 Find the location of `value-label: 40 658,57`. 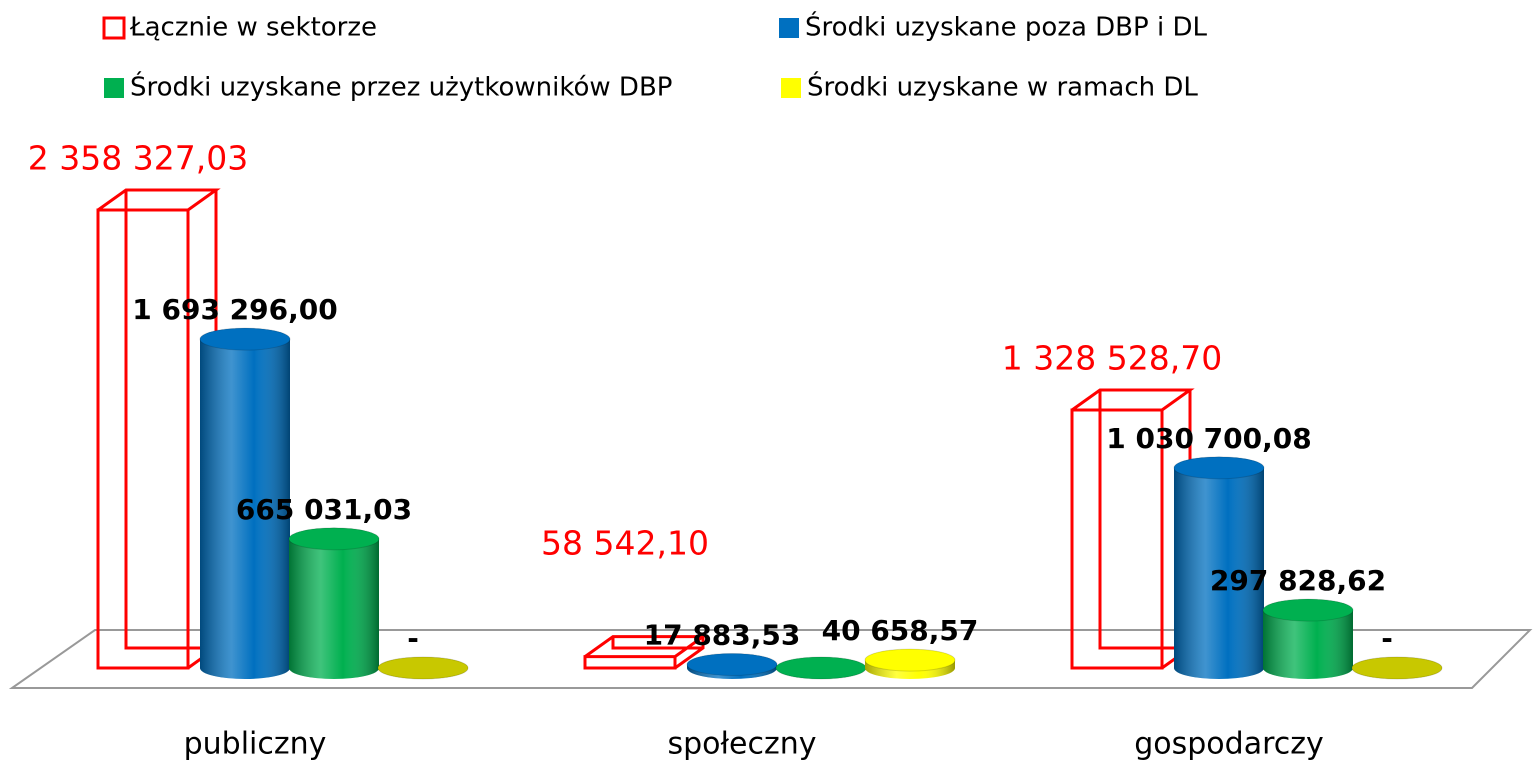

value-label: 40 658,57 is located at coordinates (900, 630).